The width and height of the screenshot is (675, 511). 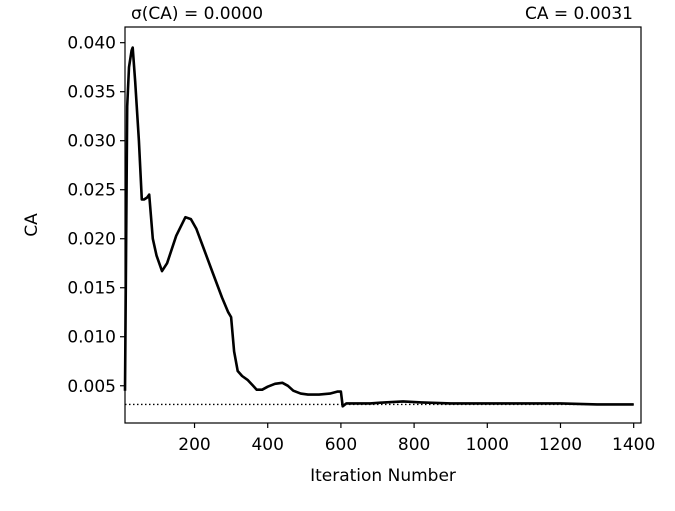 What do you see at coordinates (633, 445) in the screenshot?
I see `x-tick-label: 1400` at bounding box center [633, 445].